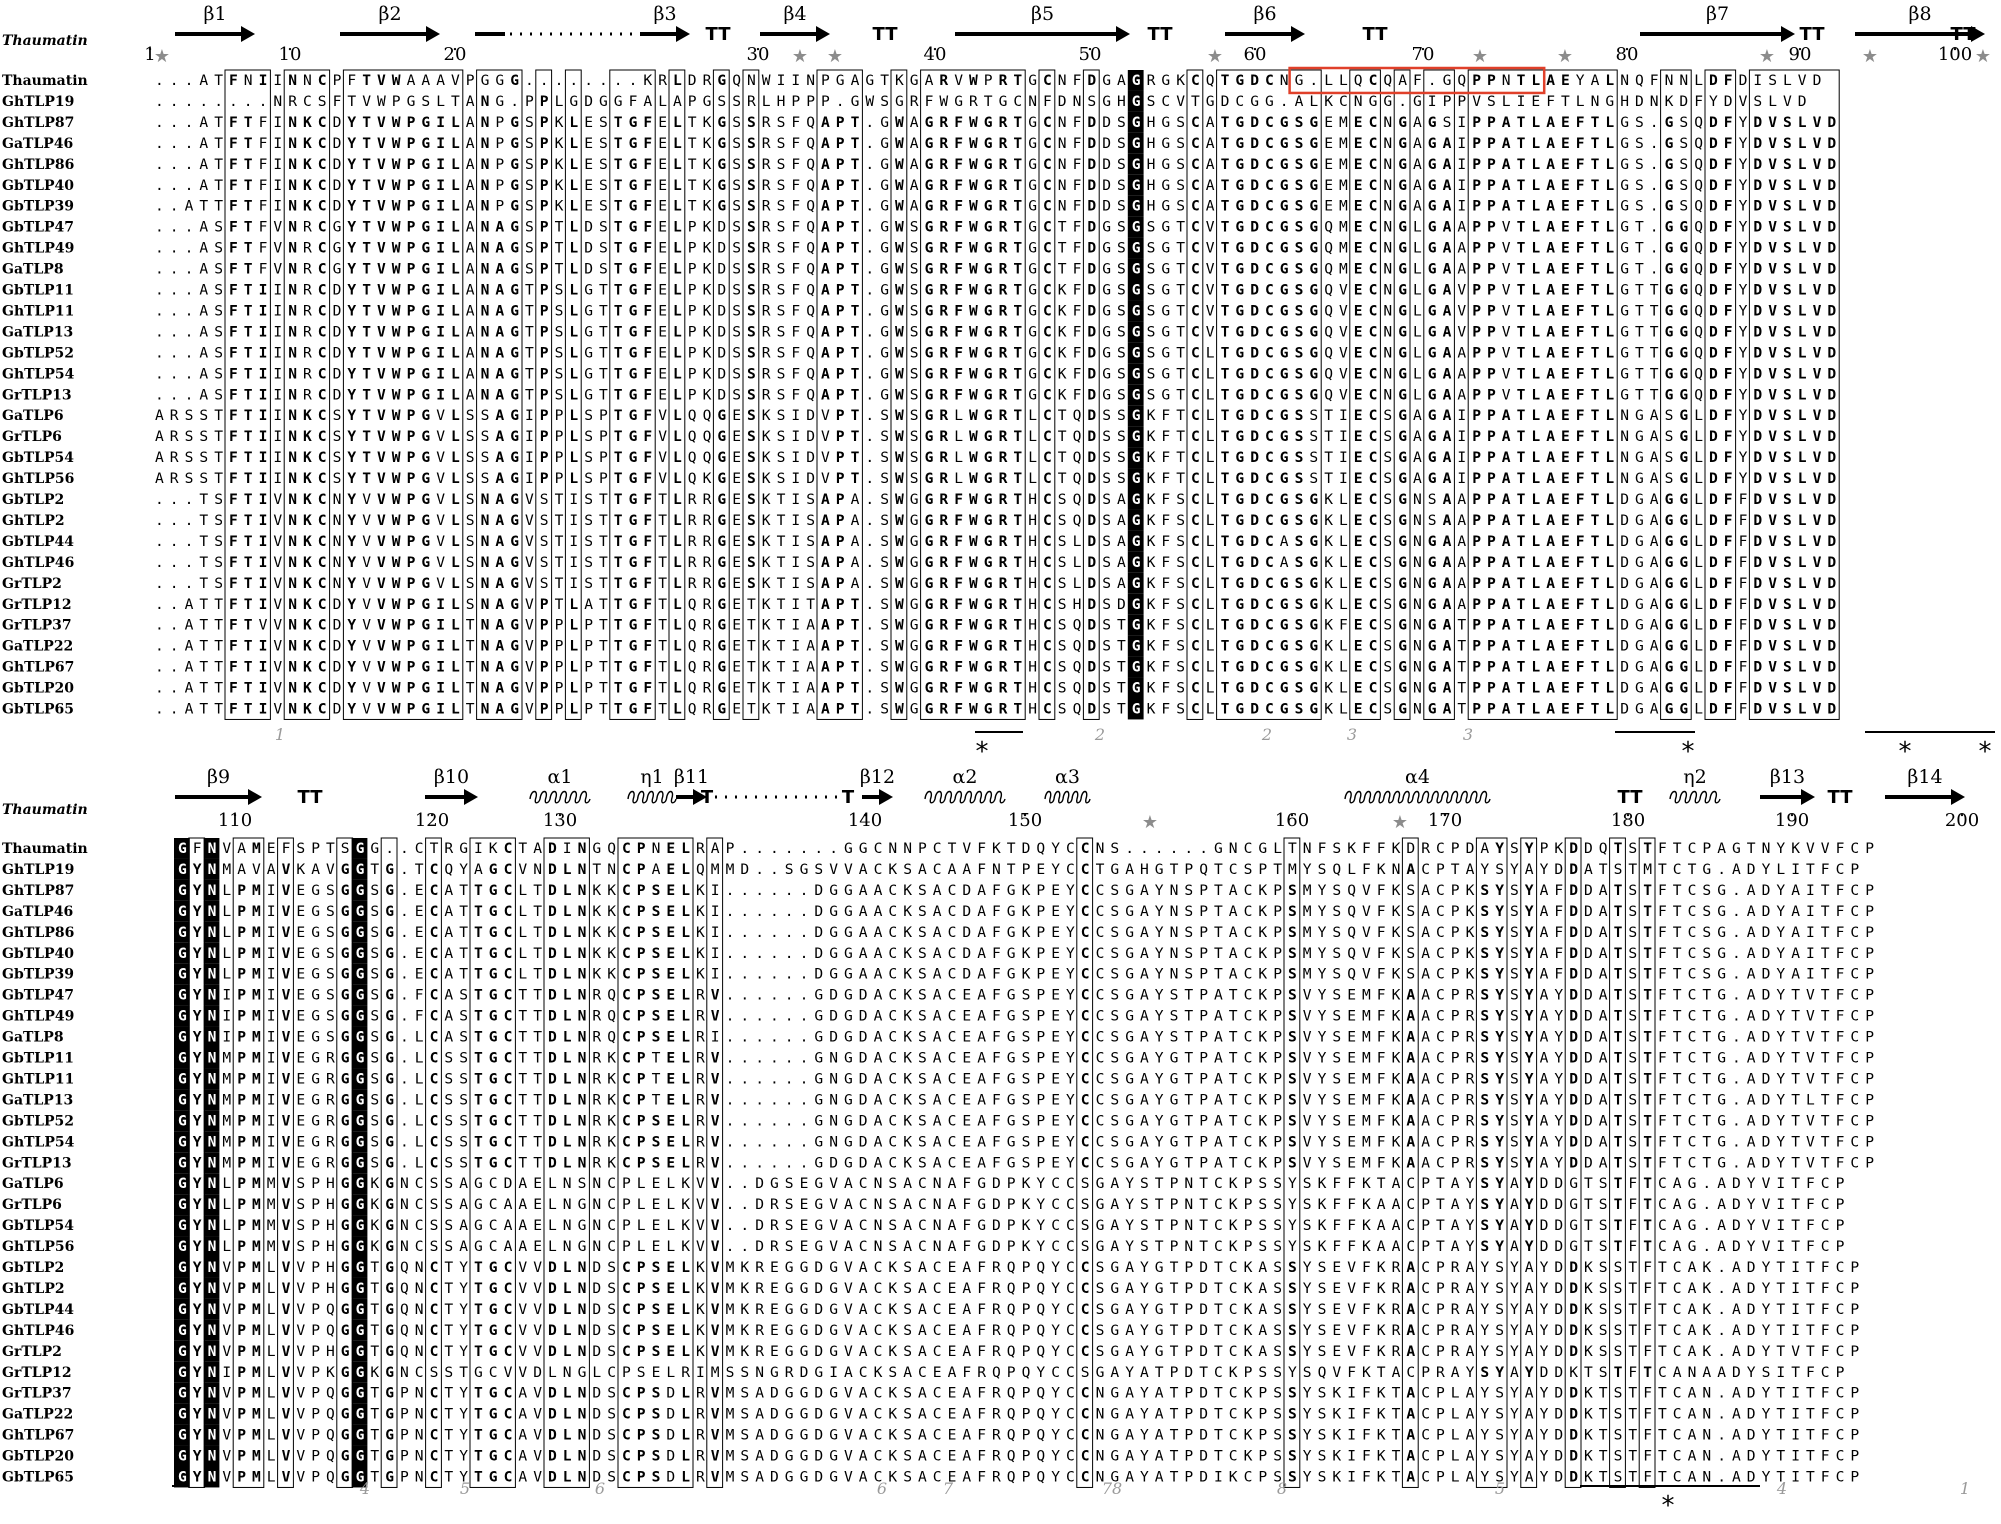 The width and height of the screenshot is (2001, 1524). I want to click on res-b1-28-94: A, so click(1550, 667).